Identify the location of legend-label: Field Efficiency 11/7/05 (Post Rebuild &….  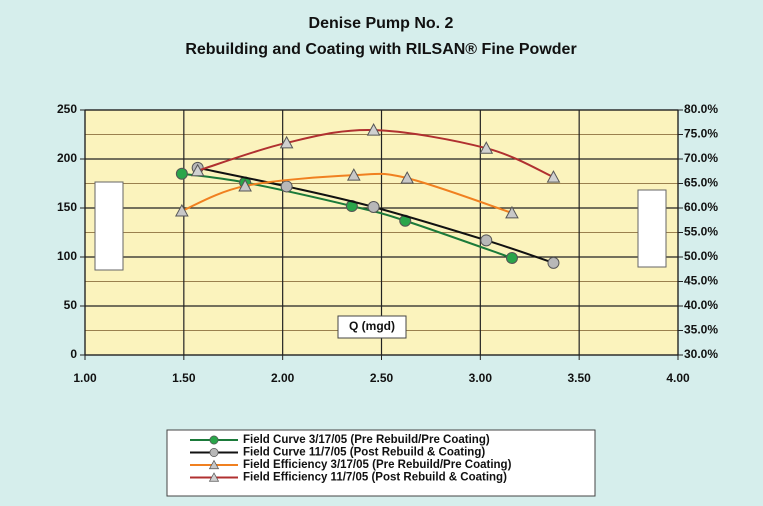
(375, 478).